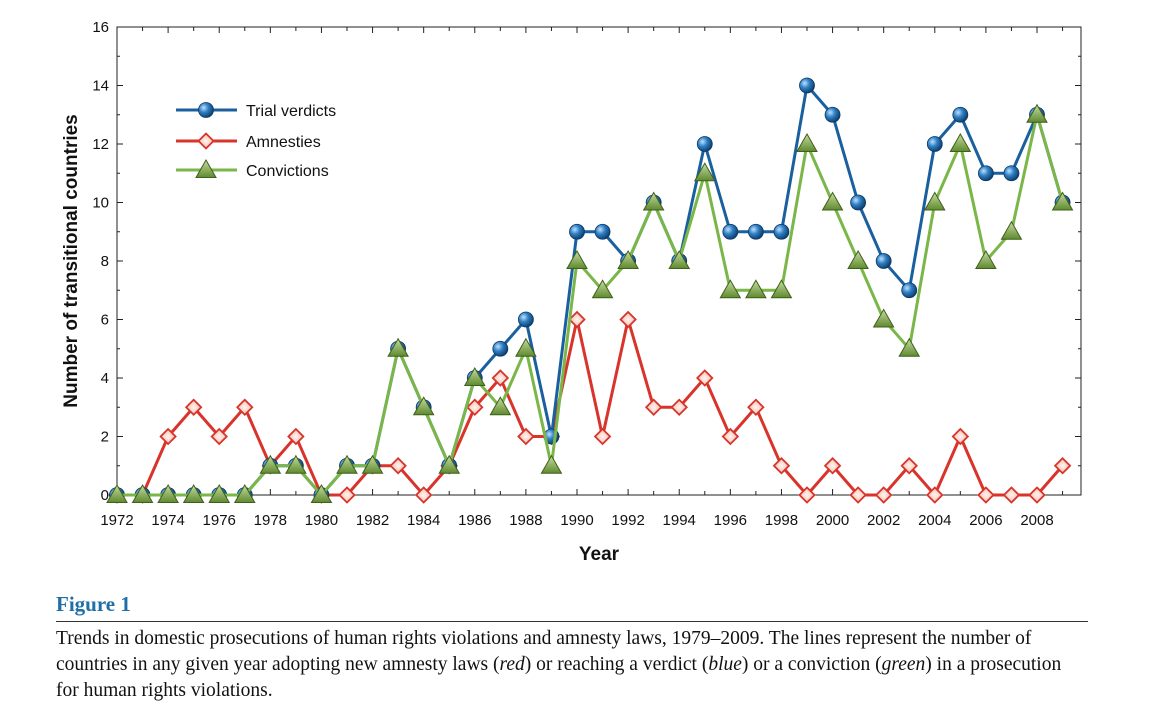 The width and height of the screenshot is (1168, 728). What do you see at coordinates (616, 664) in the screenshot?
I see `caption-text-segment: ) or reaching a verdict (` at bounding box center [616, 664].